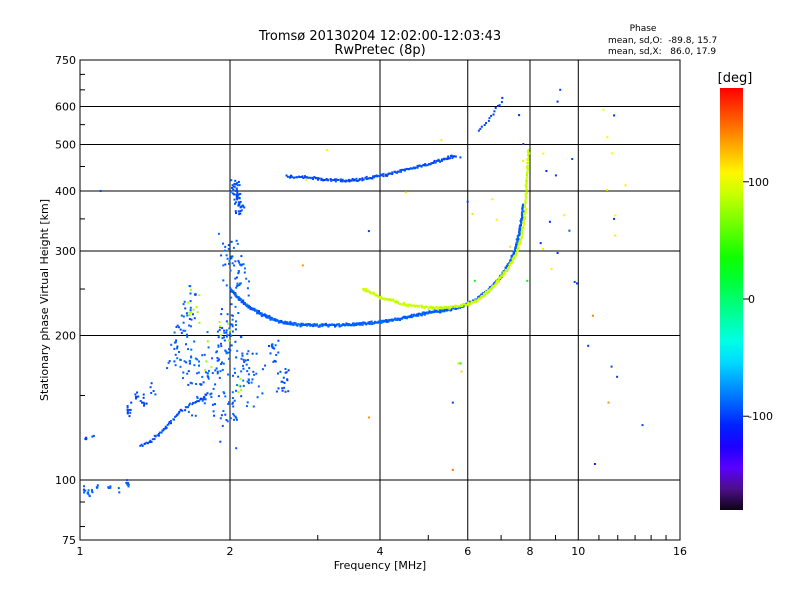 This screenshot has width=800, height=600. I want to click on x-tick-label: 10, so click(578, 551).